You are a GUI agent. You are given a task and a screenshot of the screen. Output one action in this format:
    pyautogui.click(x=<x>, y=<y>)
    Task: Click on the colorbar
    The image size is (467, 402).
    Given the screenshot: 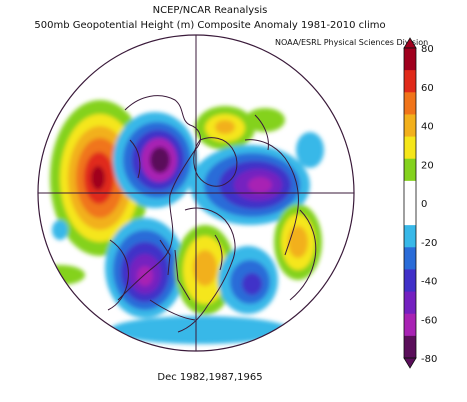 What is the action you would take?
    pyautogui.click(x=410, y=203)
    